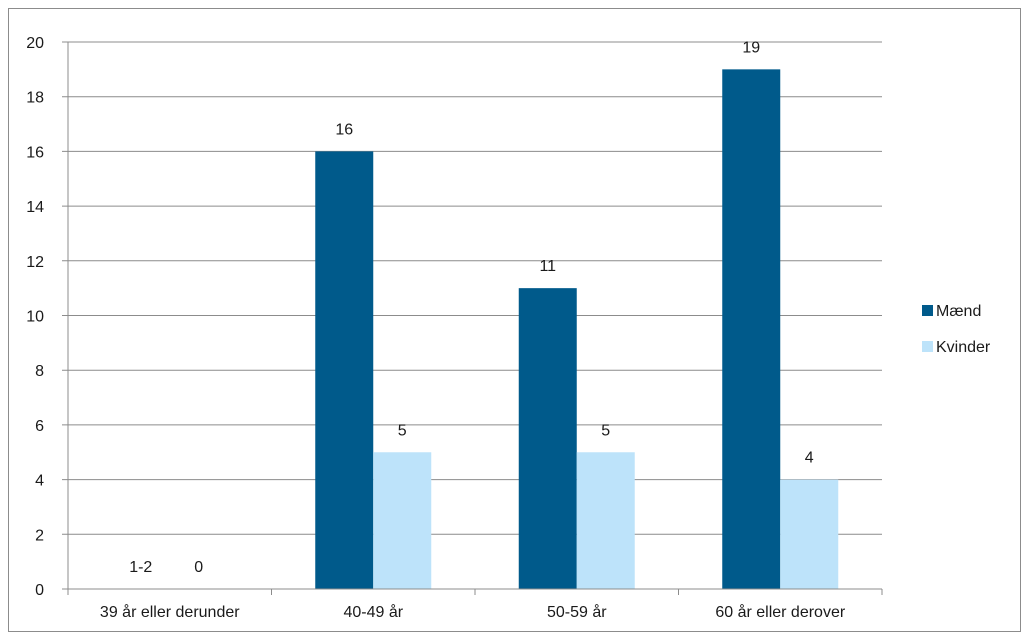  I want to click on y-tick-label: 16, so click(35, 152).